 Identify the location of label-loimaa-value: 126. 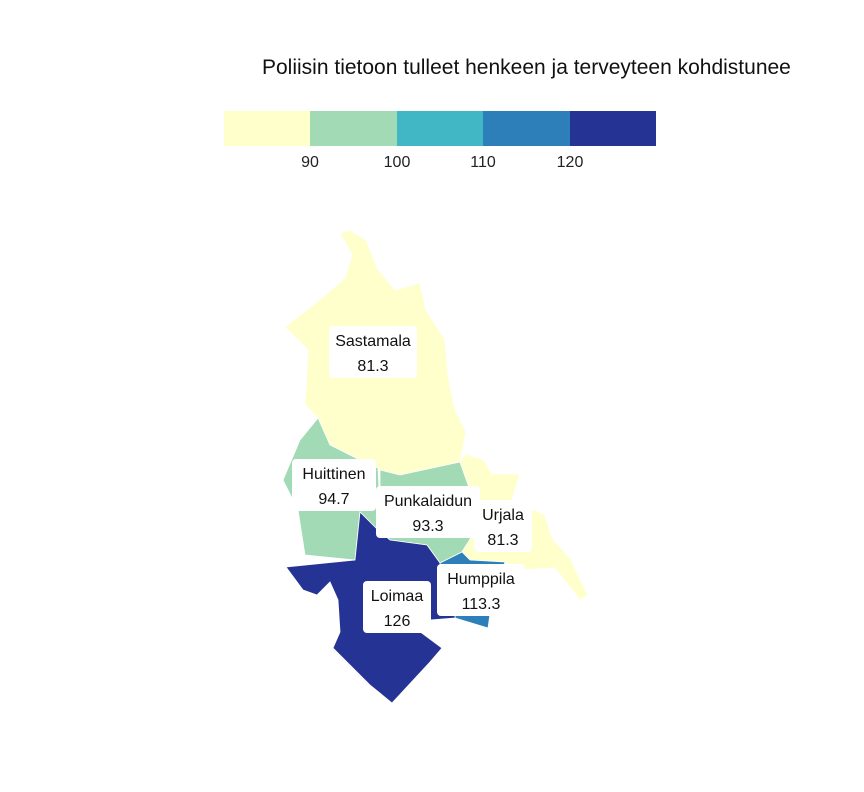
(397, 621).